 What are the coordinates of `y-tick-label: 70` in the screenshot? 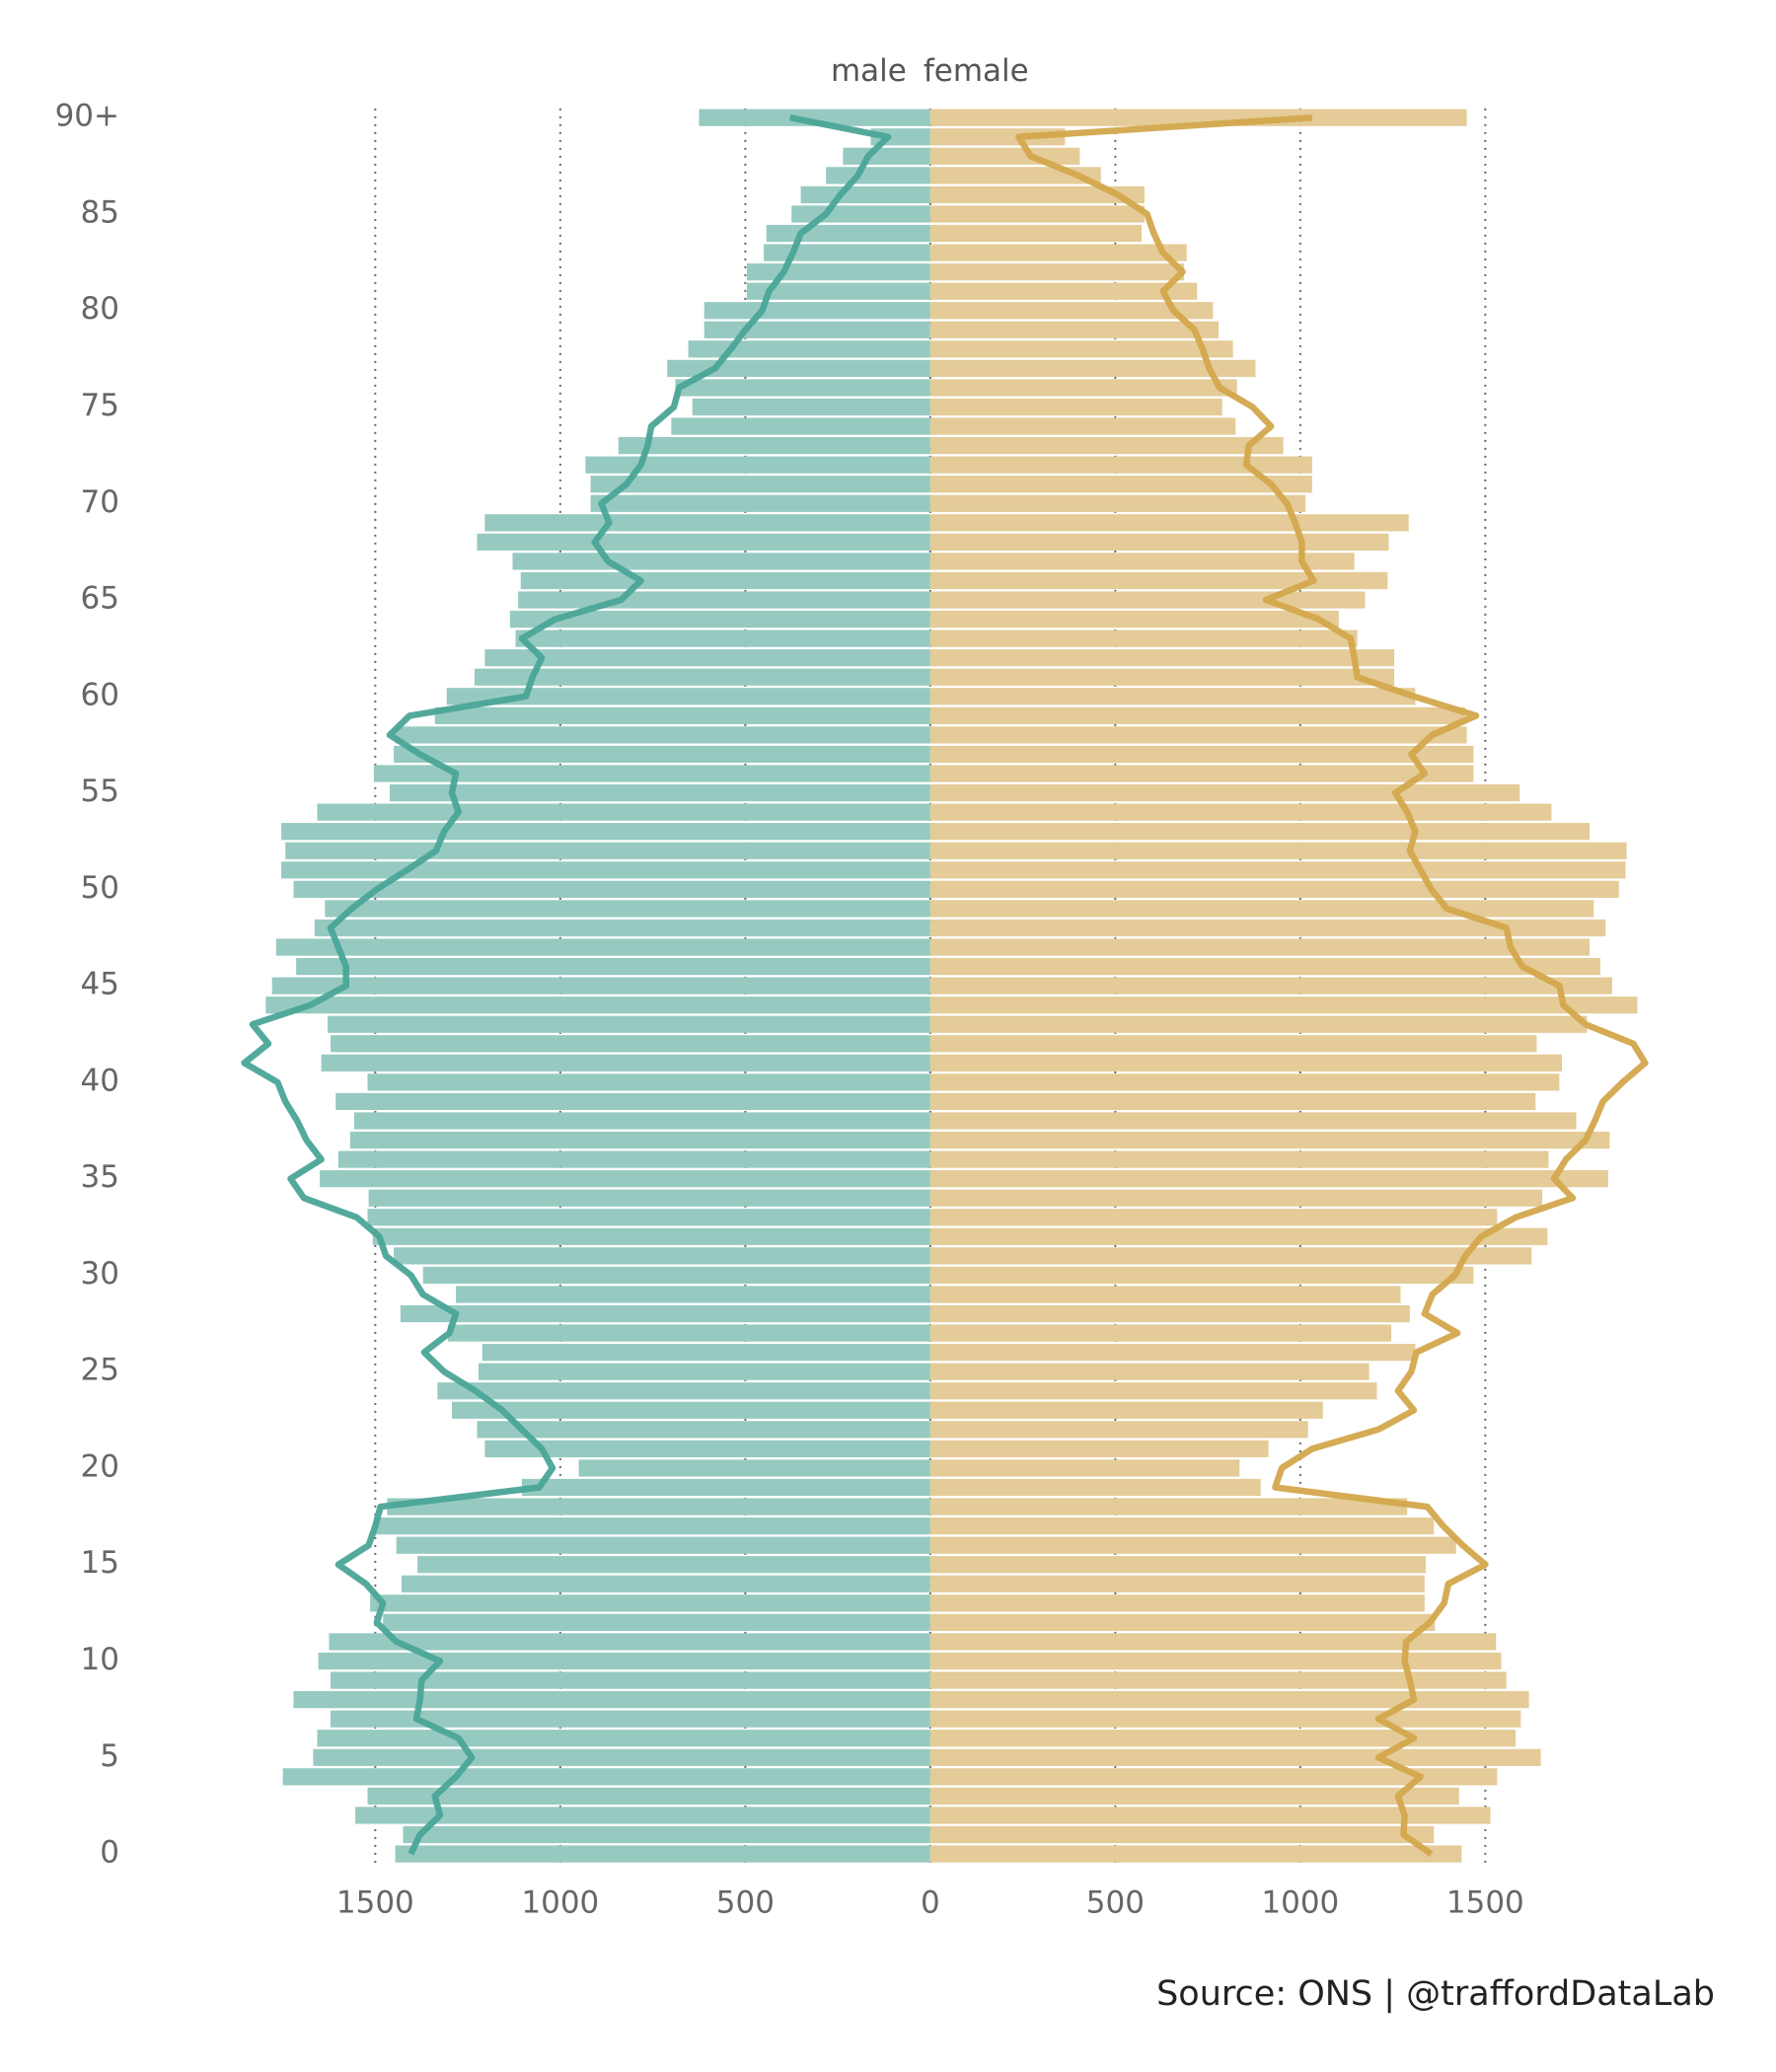 It's located at (100, 502).